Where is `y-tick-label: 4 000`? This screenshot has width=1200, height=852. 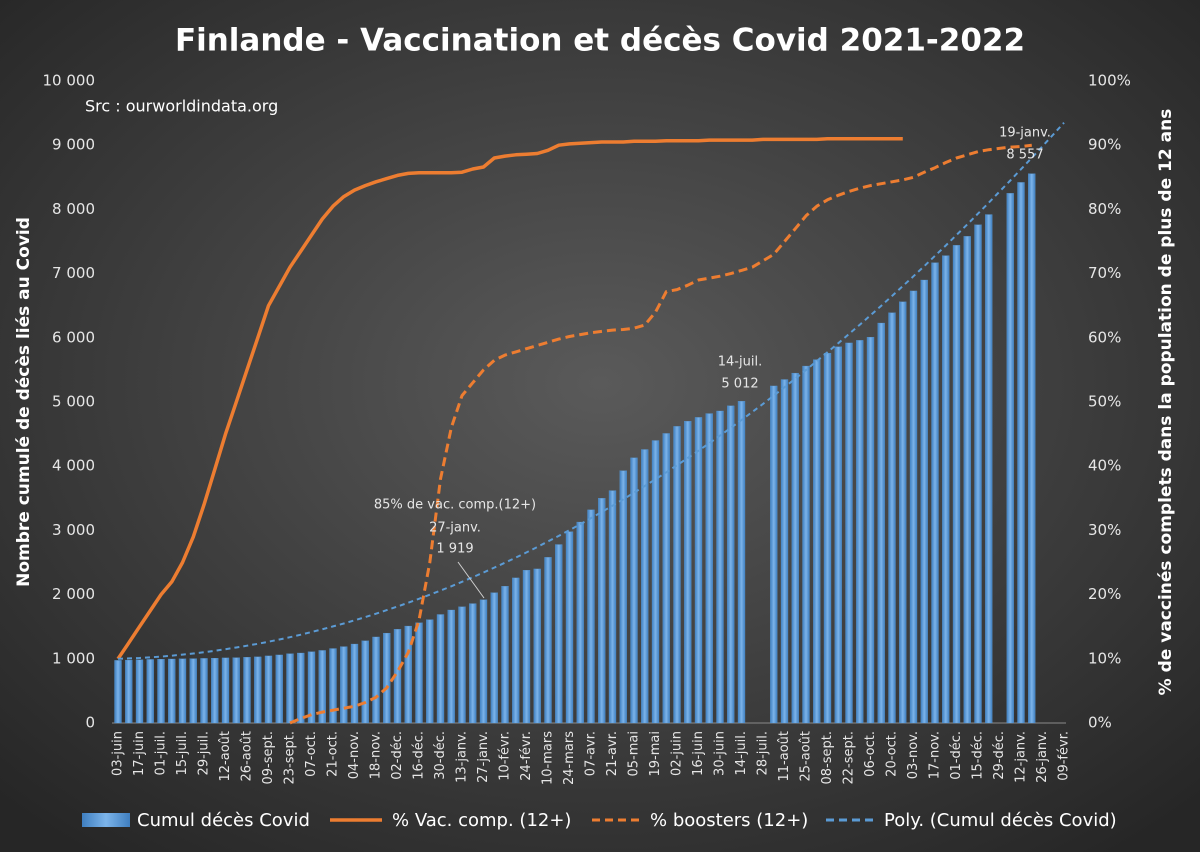
y-tick-label: 4 000 is located at coordinates (73, 466).